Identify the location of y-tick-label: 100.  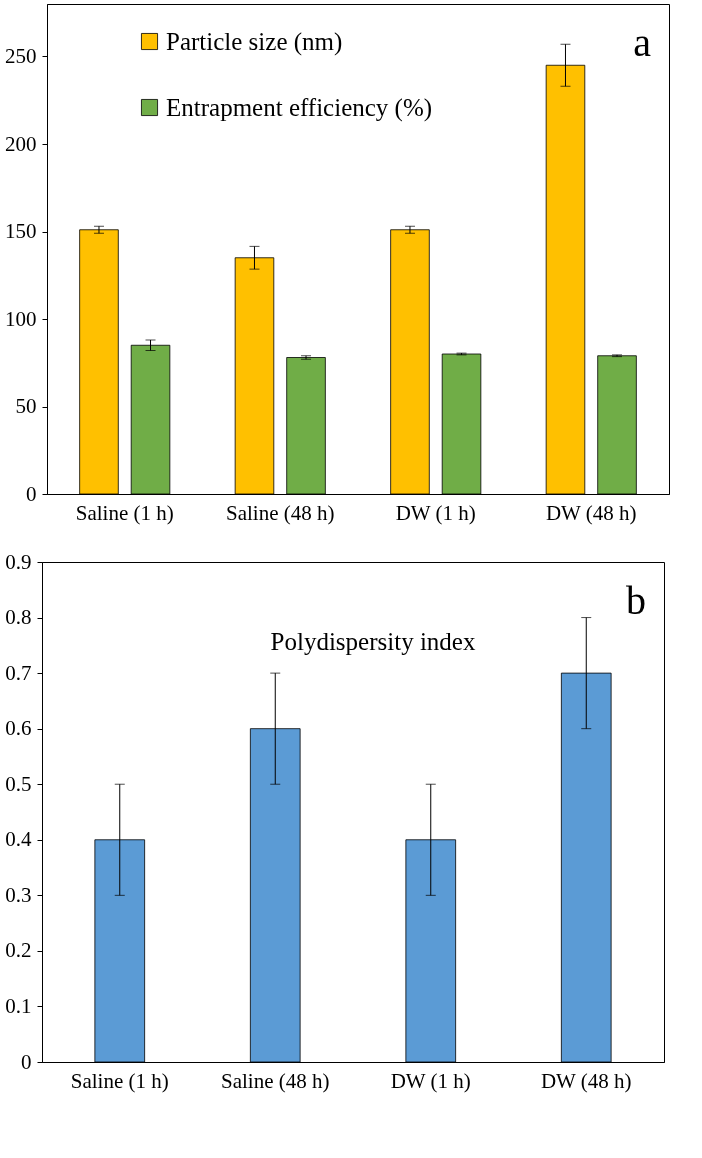
(21, 318).